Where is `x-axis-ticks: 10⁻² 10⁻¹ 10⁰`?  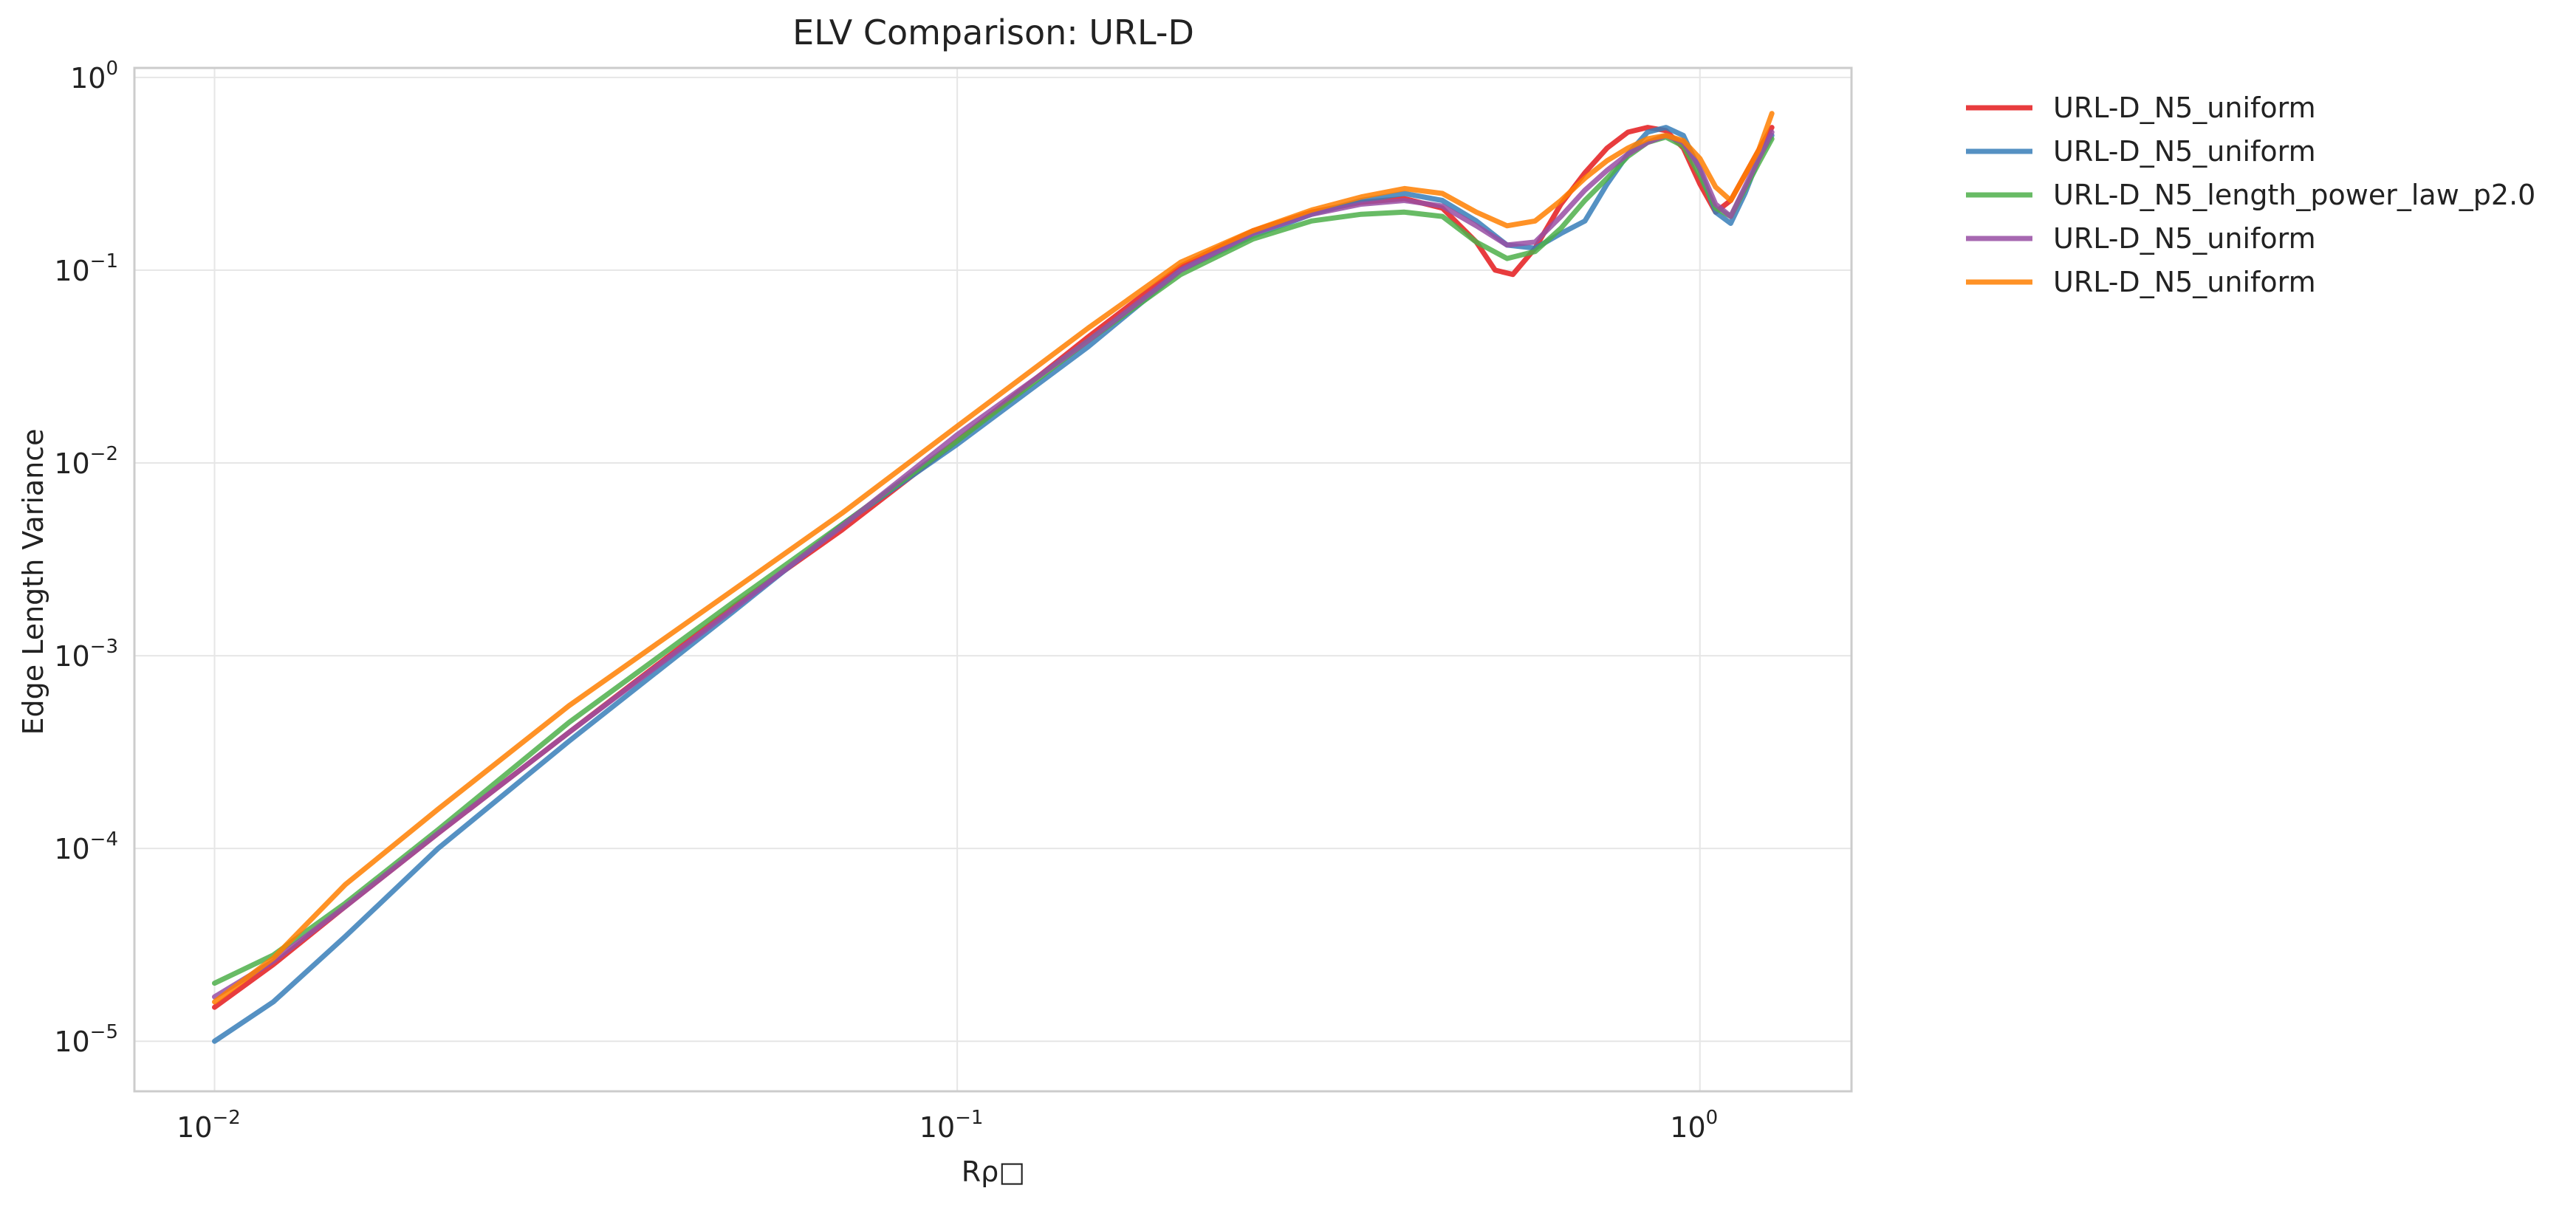 x-axis-ticks: 10⁻² 10⁻¹ 10⁰ is located at coordinates (947, 1126).